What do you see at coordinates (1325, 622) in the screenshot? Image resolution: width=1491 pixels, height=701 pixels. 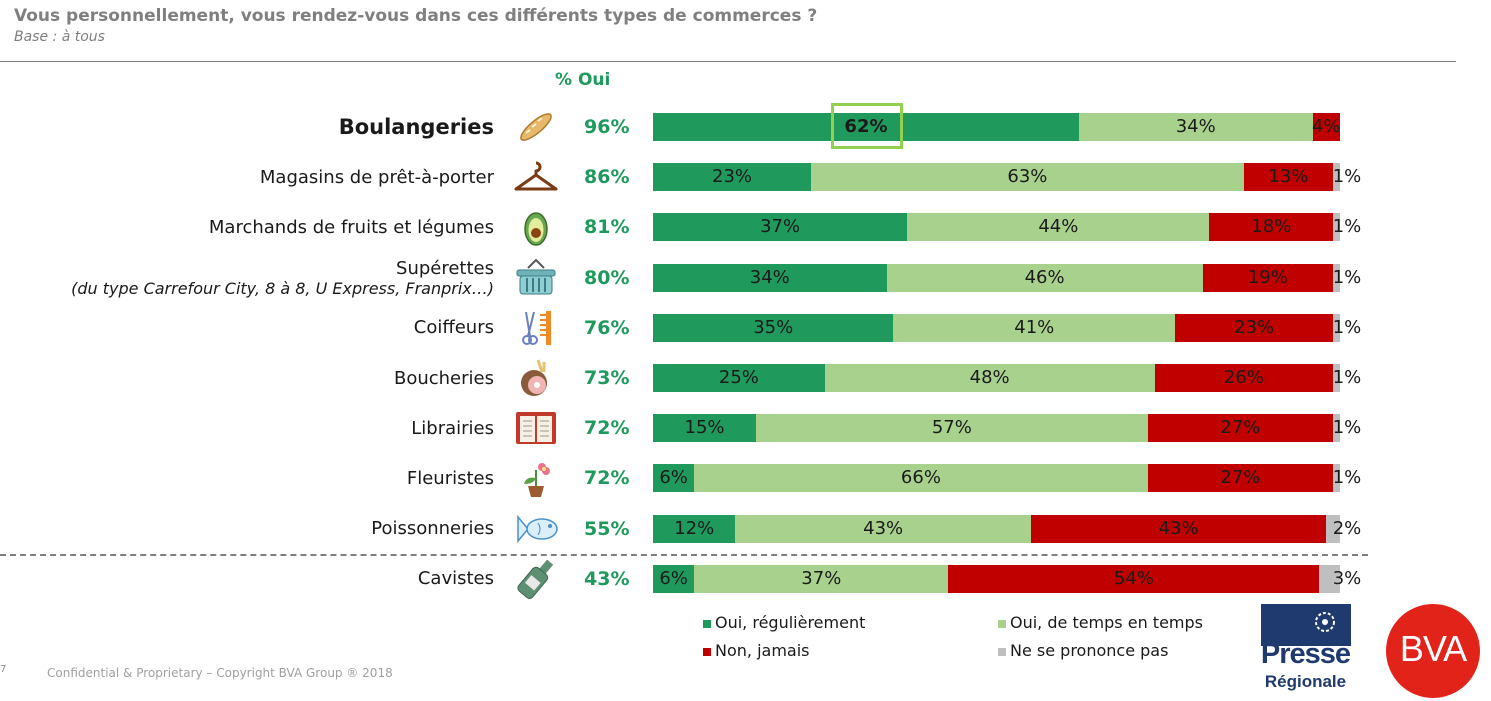 I see `star-burst-icon` at bounding box center [1325, 622].